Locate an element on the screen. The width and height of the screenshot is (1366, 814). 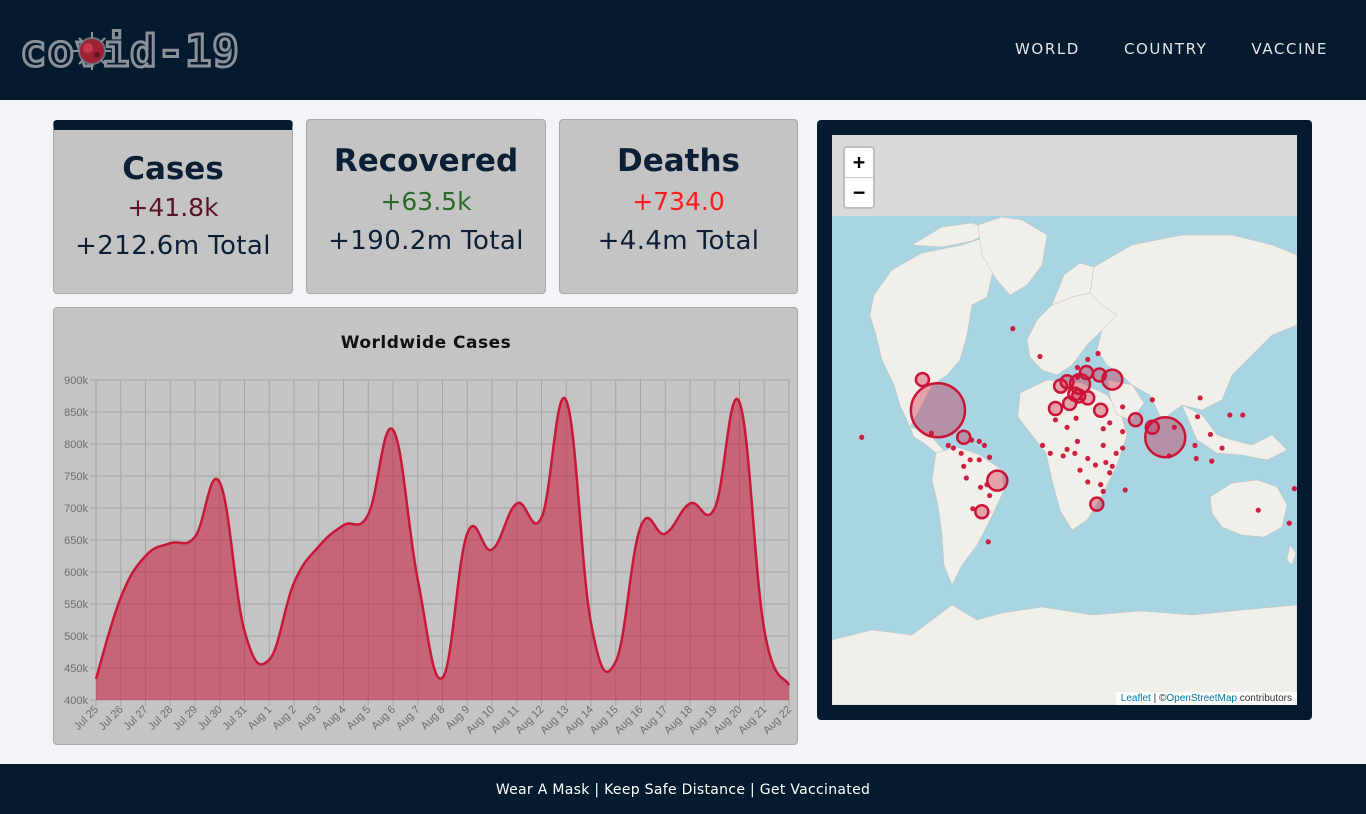
nav-world: WORLD is located at coordinates (1047, 49).